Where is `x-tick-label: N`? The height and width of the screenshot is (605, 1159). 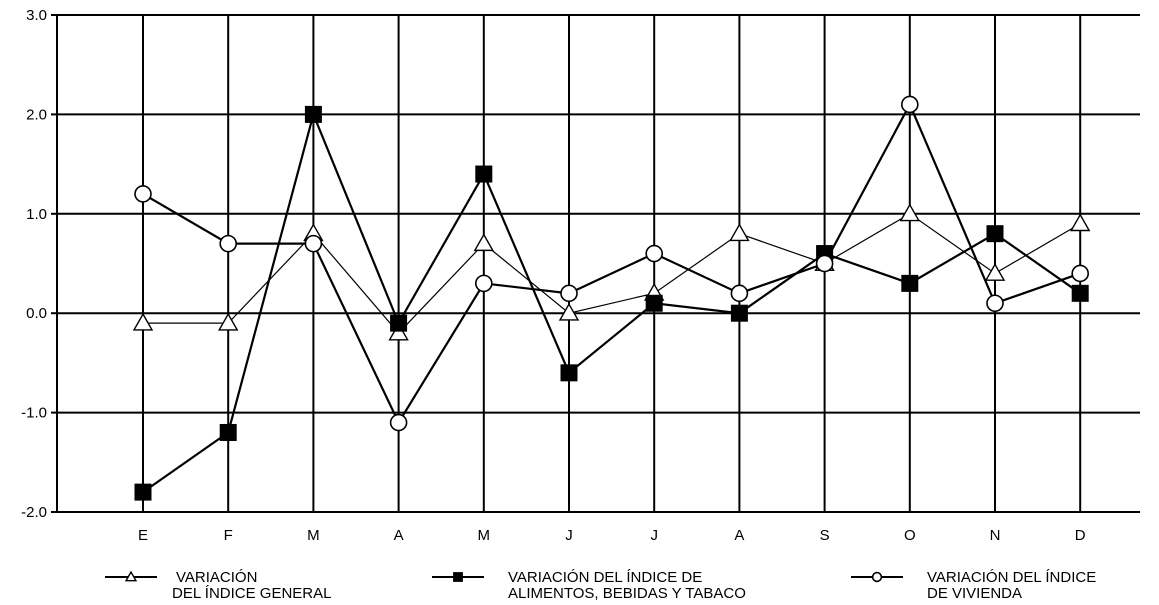
x-tick-label: N is located at coordinates (995, 535).